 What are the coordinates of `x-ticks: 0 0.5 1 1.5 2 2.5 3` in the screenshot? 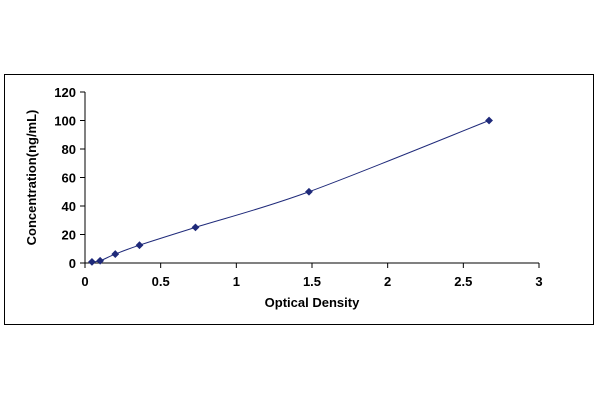 It's located at (312, 276).